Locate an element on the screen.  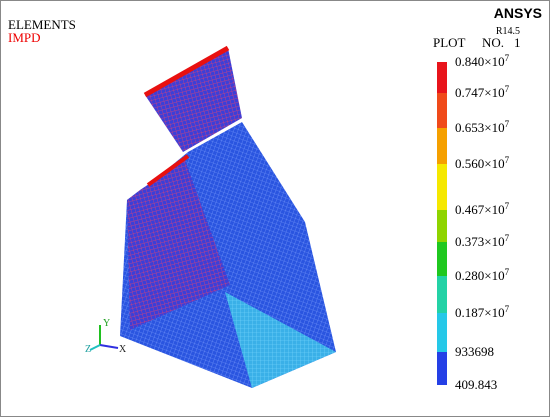
legend-label: 933698 is located at coordinates (474, 351).